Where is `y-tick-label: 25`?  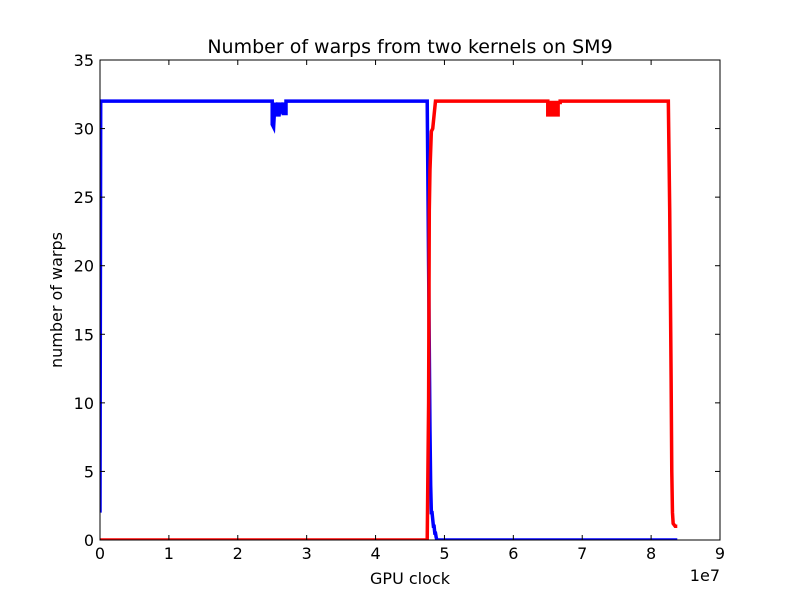
y-tick-label: 25 is located at coordinates (84, 197).